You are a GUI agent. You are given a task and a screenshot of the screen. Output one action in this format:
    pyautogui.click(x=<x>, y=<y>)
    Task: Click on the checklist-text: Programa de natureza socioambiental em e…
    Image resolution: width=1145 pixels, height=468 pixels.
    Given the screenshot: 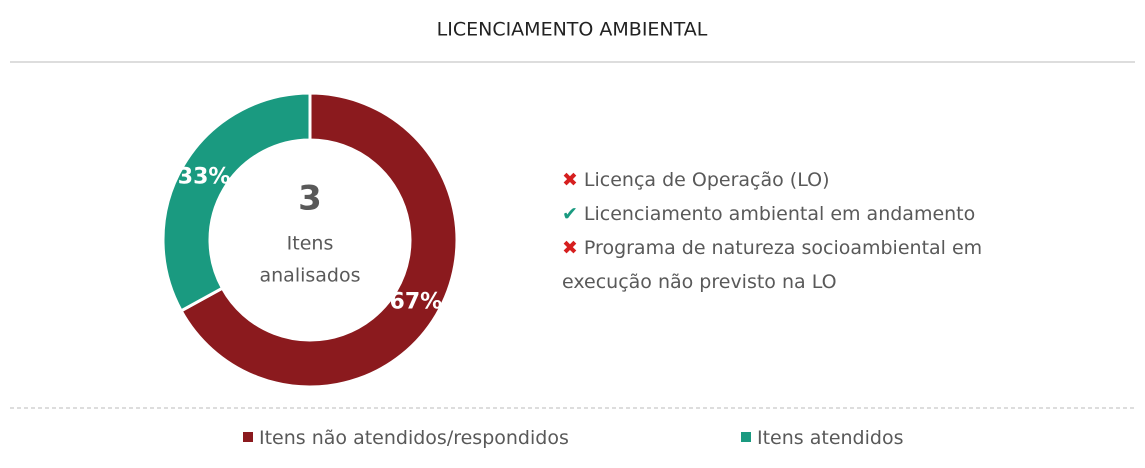 What is the action you would take?
    pyautogui.click(x=772, y=265)
    